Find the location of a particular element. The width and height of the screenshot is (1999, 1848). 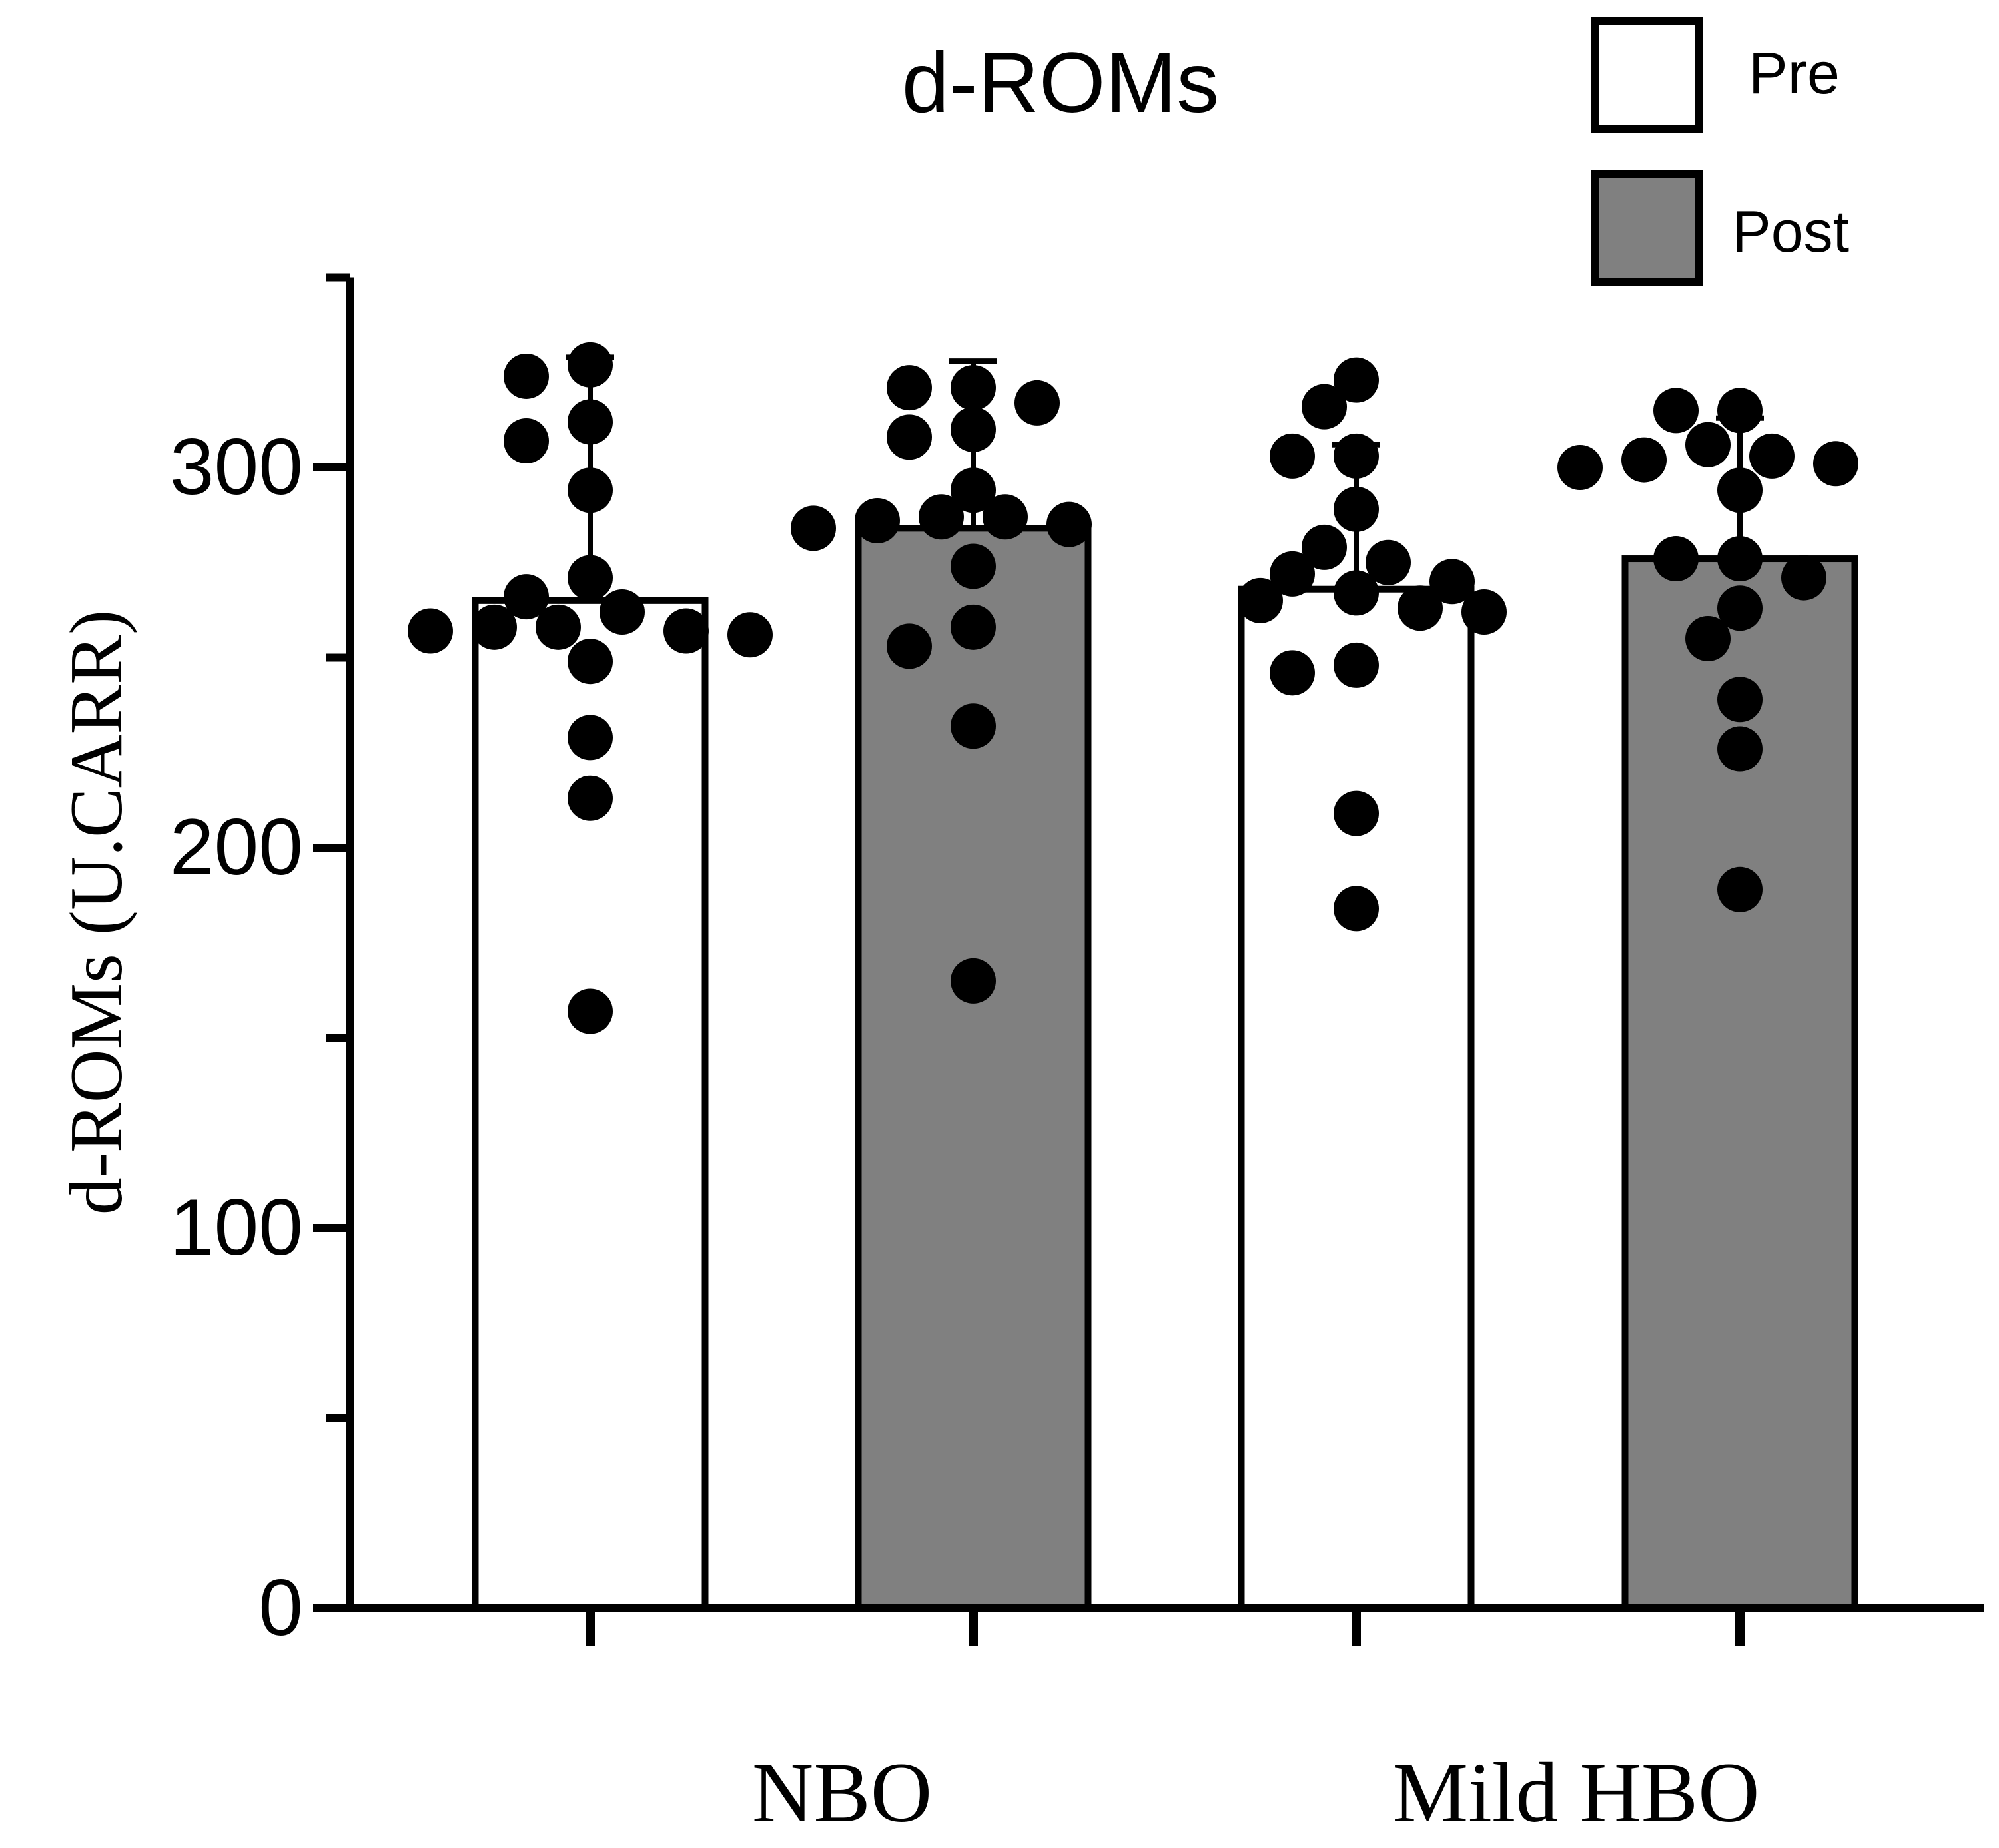

y-axis-label: d-ROMs (U.CARR) is located at coordinates (96, 912).